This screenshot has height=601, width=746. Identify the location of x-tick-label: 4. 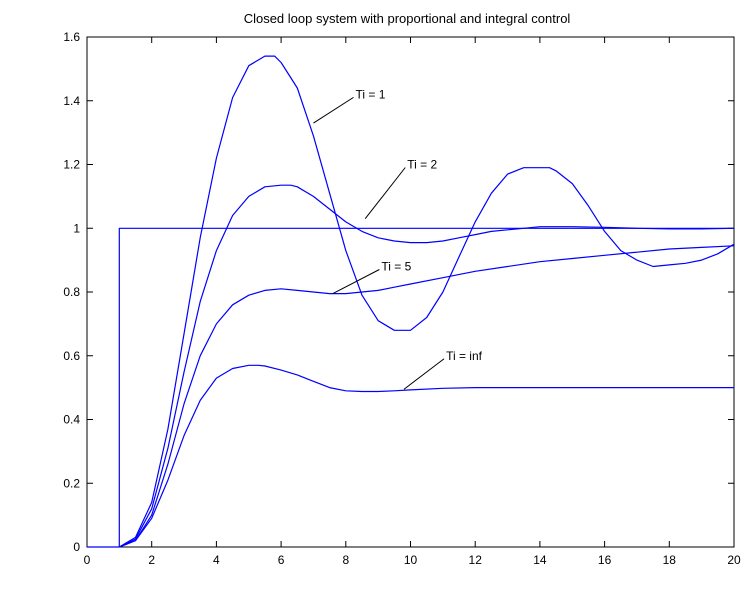
(216, 560).